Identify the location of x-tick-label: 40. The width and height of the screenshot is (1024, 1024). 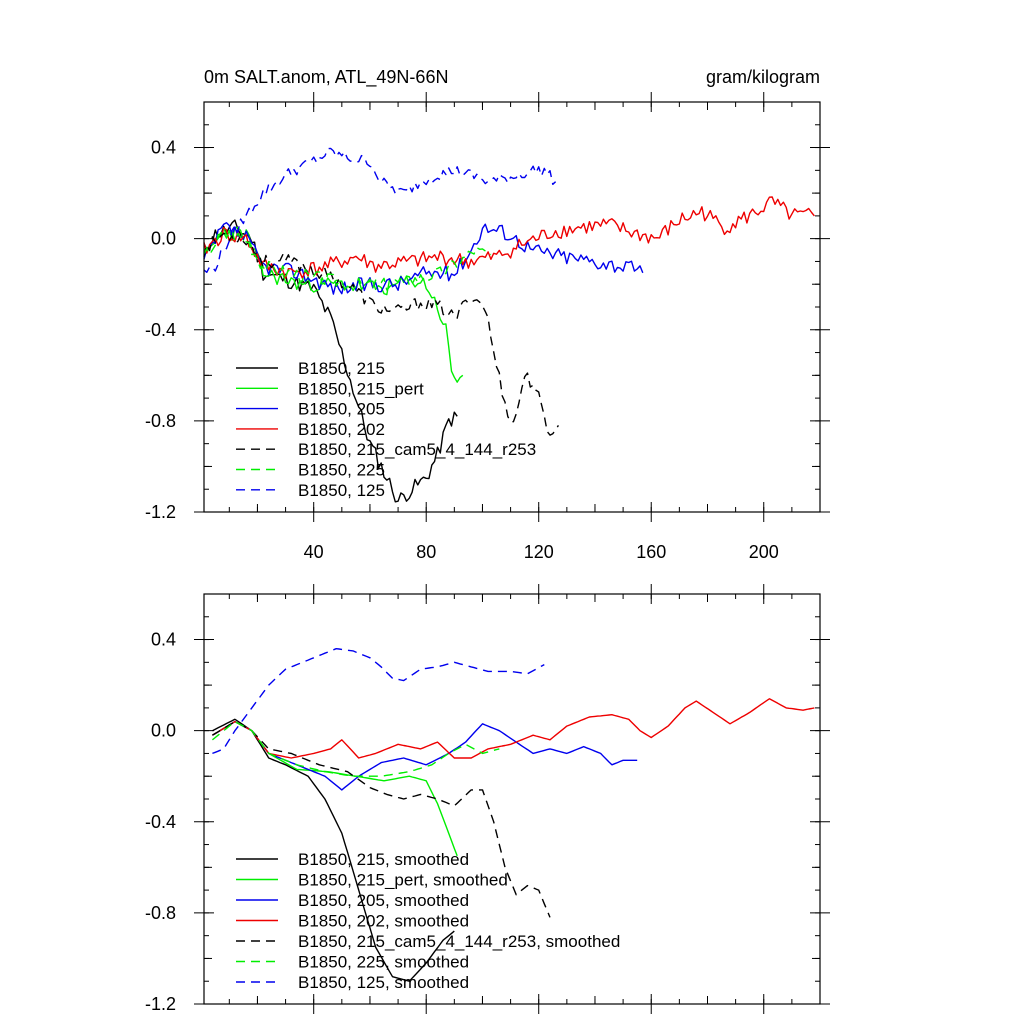
(314, 552).